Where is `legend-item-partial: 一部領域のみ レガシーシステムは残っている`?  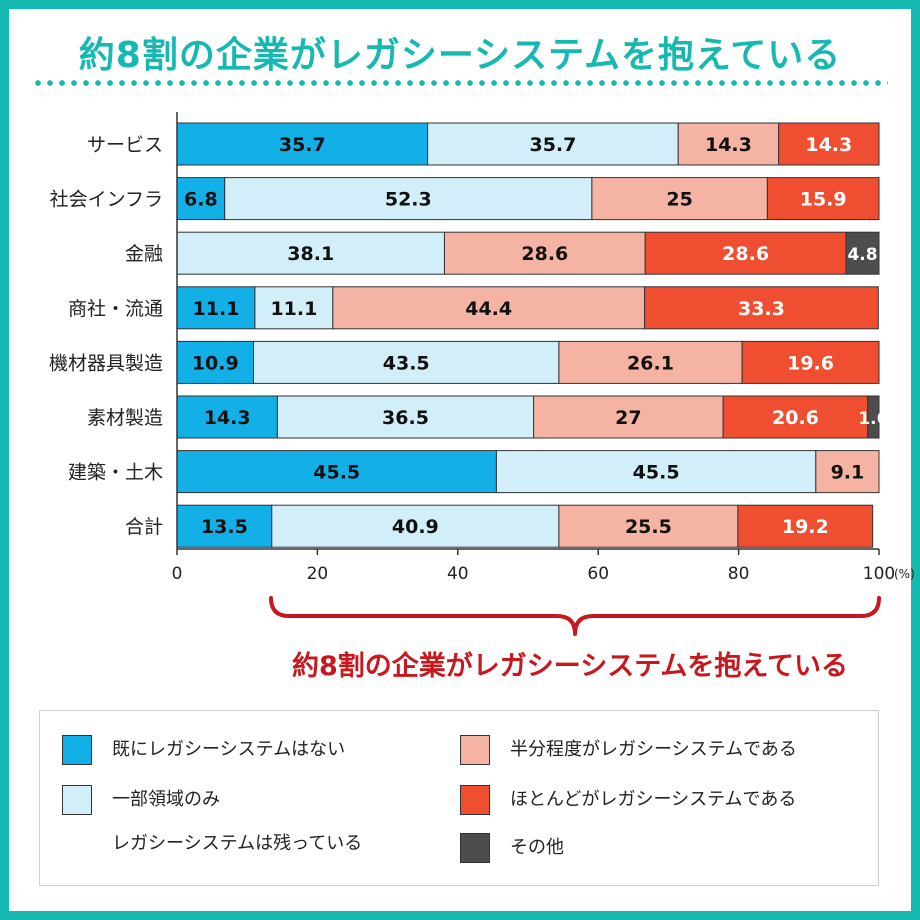 legend-item-partial: 一部領域のみ レガシーシステムは残っている is located at coordinates (212, 822).